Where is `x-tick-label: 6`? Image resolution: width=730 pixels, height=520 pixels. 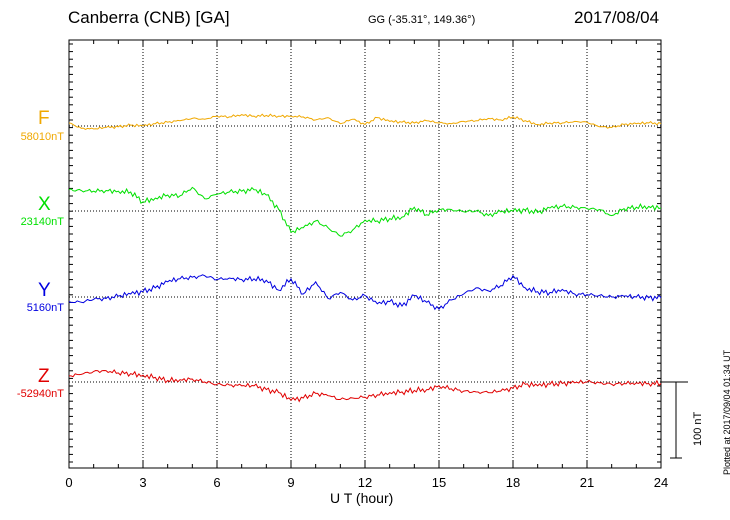
x-tick-label: 6 is located at coordinates (217, 482).